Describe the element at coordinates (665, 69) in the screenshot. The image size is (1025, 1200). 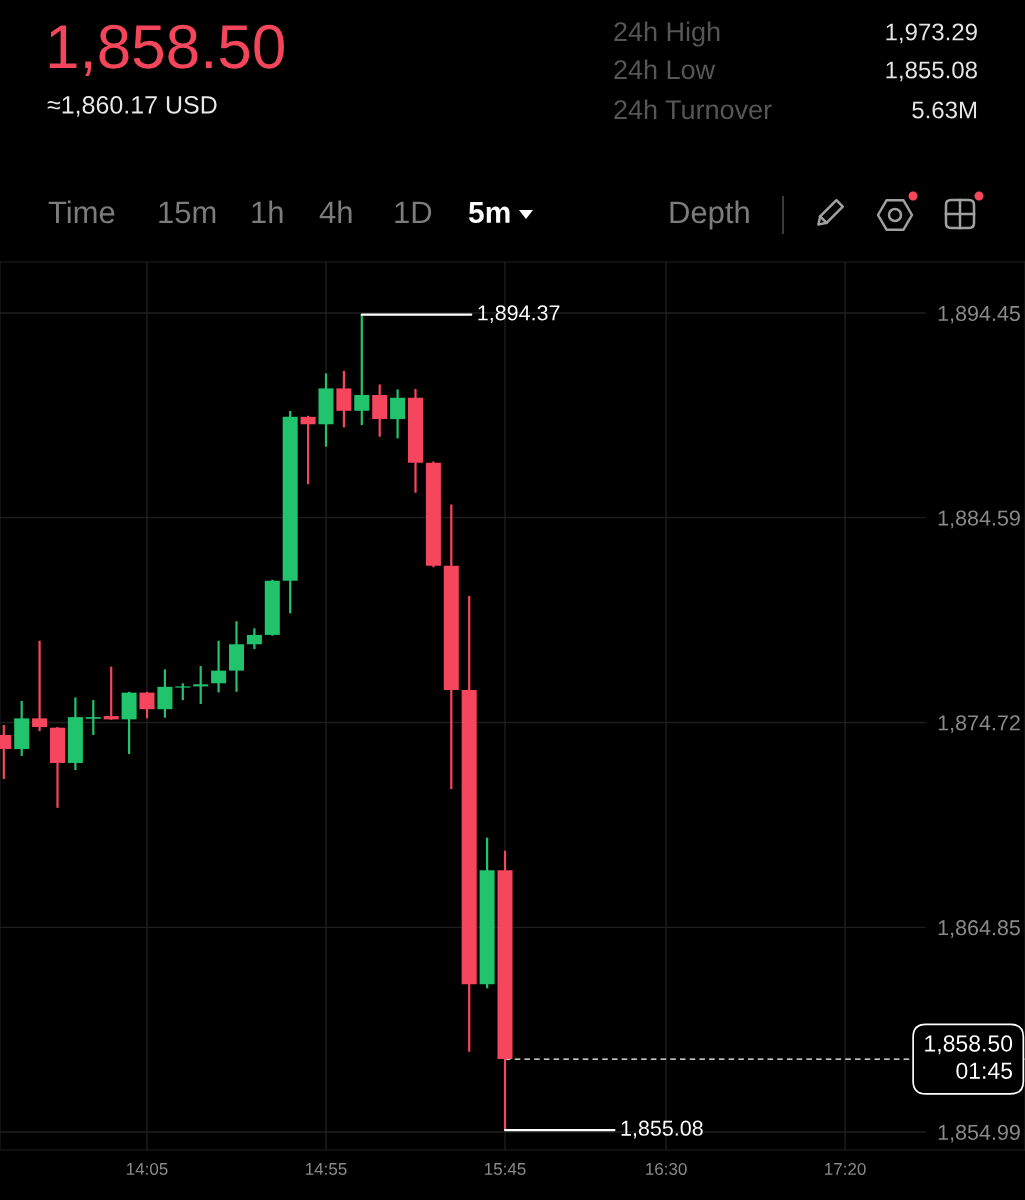
I see `text: 24h Low` at that location.